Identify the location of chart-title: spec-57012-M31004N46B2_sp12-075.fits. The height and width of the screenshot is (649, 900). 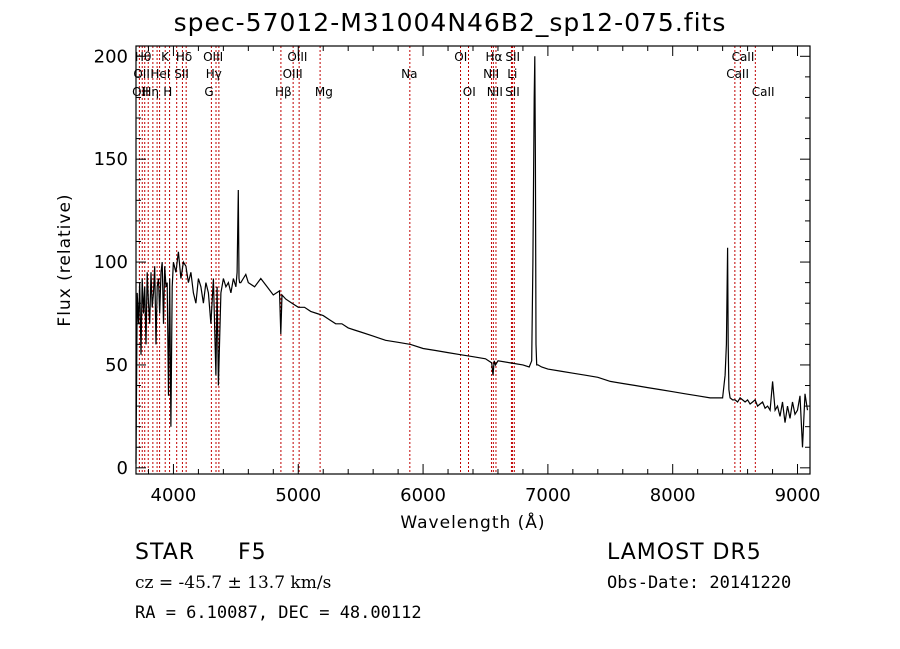
(450, 22).